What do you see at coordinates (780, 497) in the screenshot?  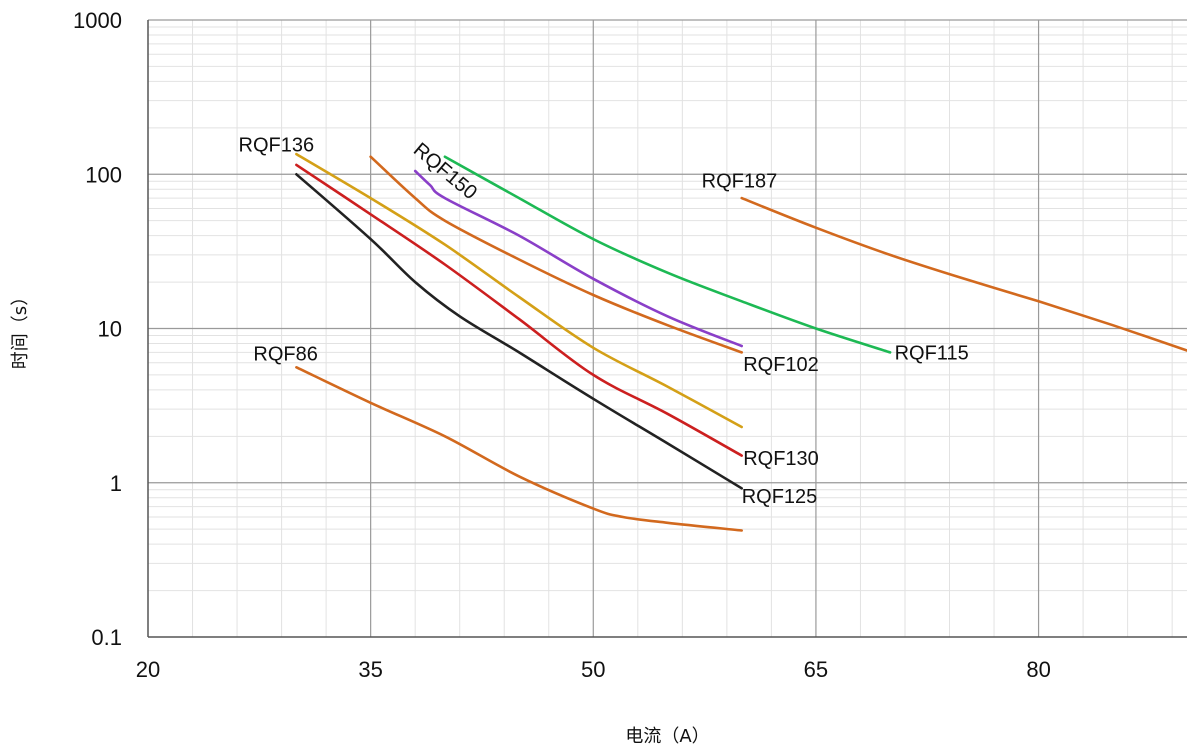 I see `series-label-rqf125: RQF125` at bounding box center [780, 497].